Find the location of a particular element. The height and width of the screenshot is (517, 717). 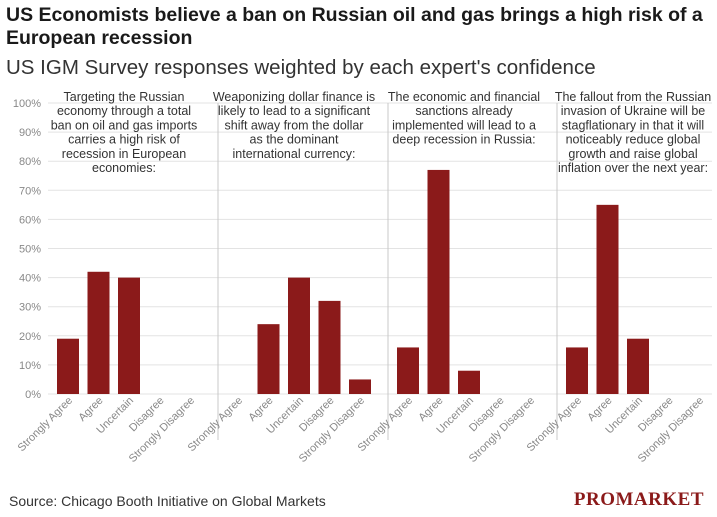

promarket-logo: PROMARKET is located at coordinates (638, 499).